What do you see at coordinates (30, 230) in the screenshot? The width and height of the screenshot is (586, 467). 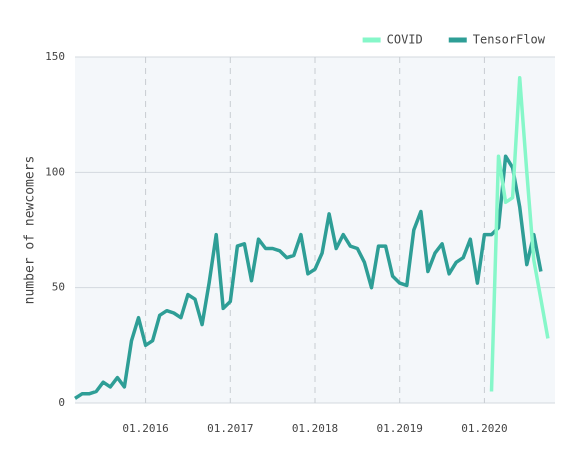 I see `y-axis-label: number of newcomers` at bounding box center [30, 230].